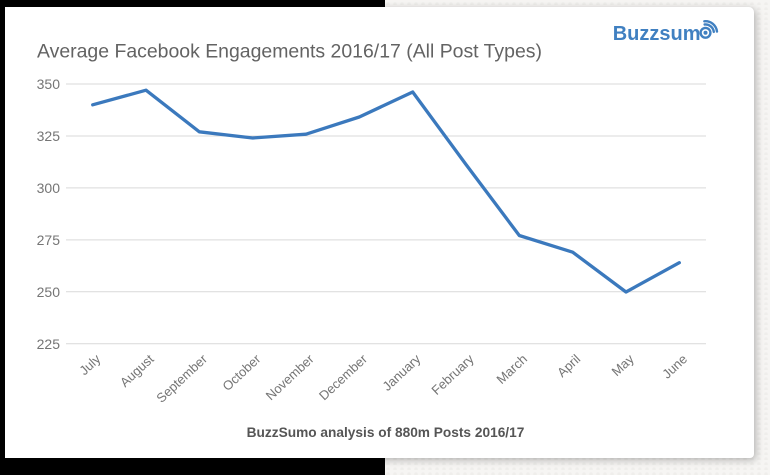 The width and height of the screenshot is (770, 475). I want to click on svg-text:BuzzSumo analysis of 880m Post: BuzzSumo analysis of 880m Posts 2016/17, so click(386, 432).